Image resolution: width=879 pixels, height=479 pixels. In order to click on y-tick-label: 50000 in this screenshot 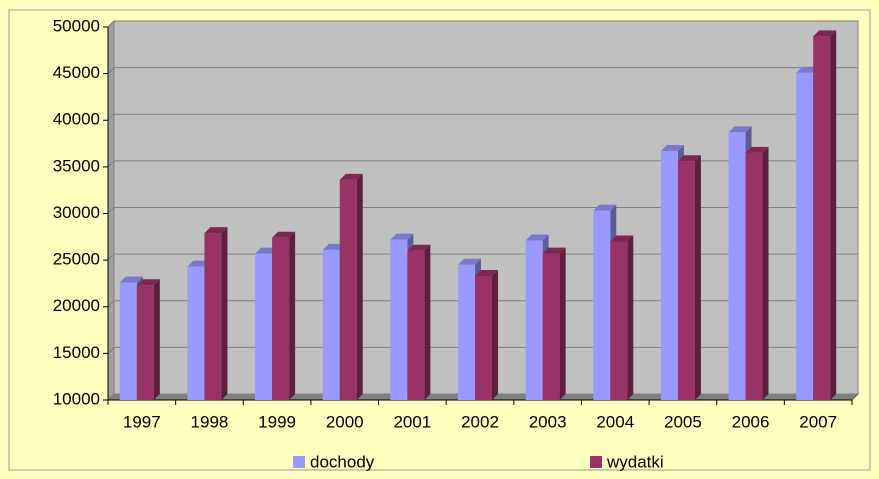, I will do `click(76, 25)`.